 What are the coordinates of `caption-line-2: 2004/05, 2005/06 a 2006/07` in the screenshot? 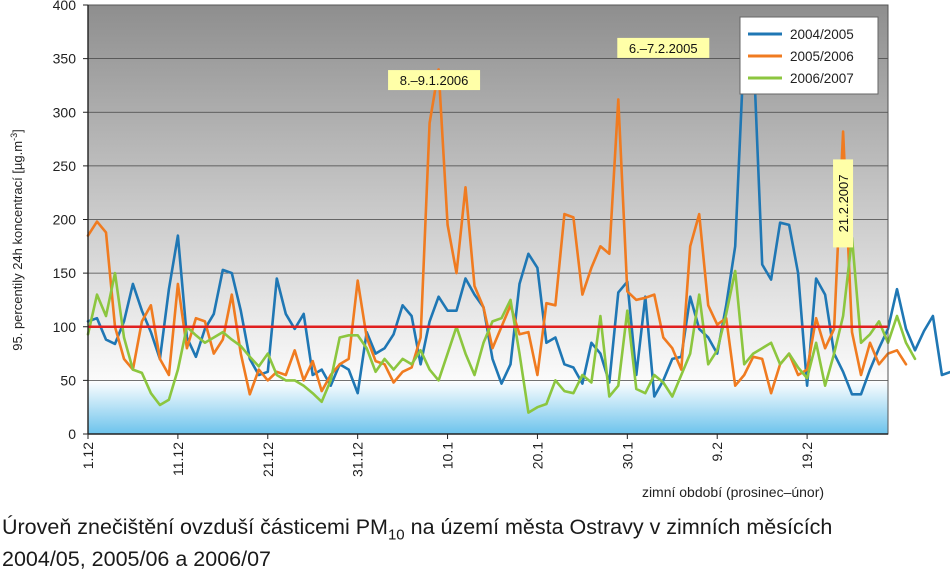 It's located at (137, 559).